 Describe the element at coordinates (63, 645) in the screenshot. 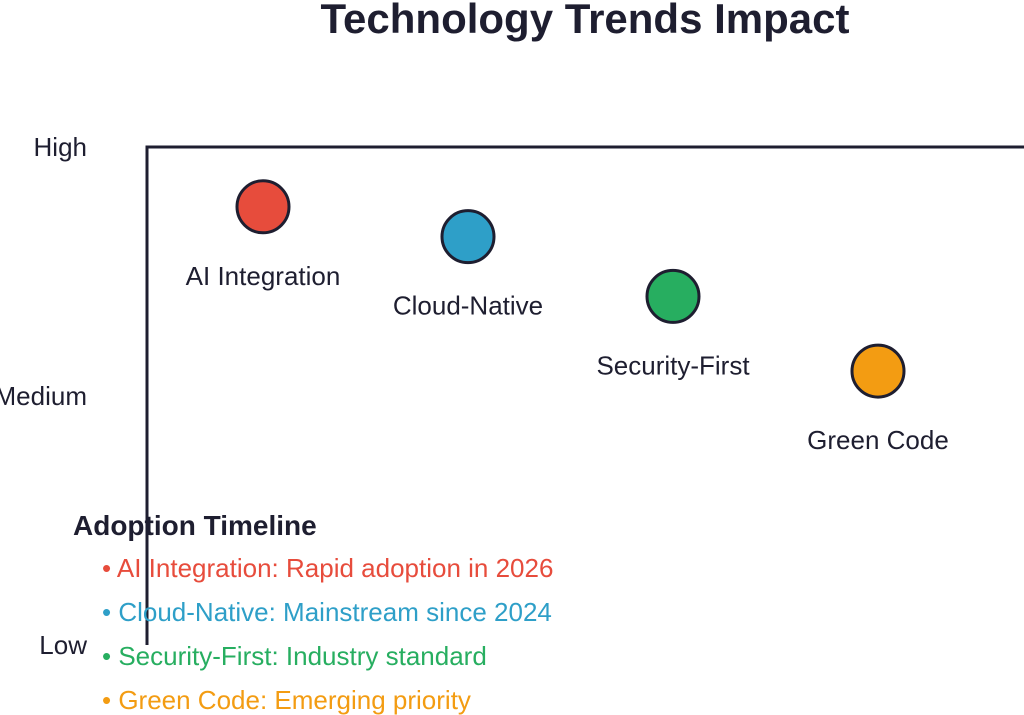

I see `y-tick-label: Low` at that location.